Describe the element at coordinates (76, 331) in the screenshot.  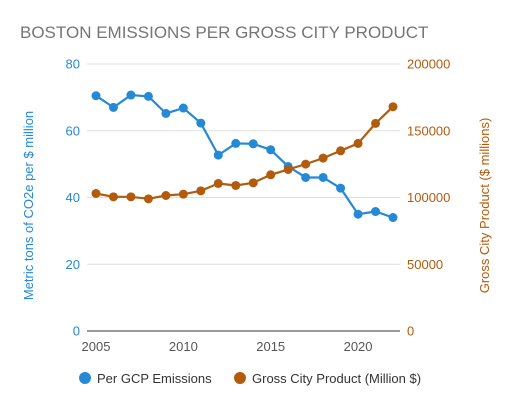
I see `y-left-tick-label: 0` at that location.